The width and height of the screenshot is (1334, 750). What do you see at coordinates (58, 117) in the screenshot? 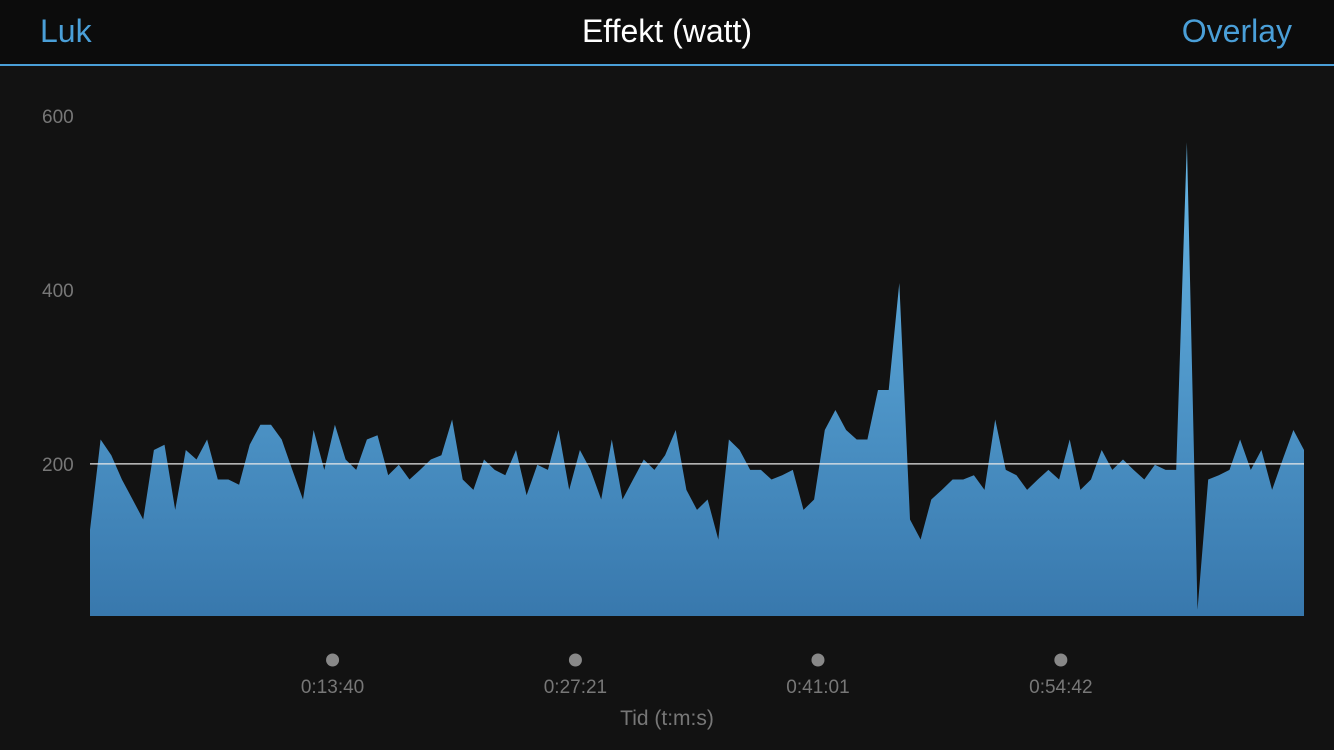
I see `y-tick-label: 600` at bounding box center [58, 117].